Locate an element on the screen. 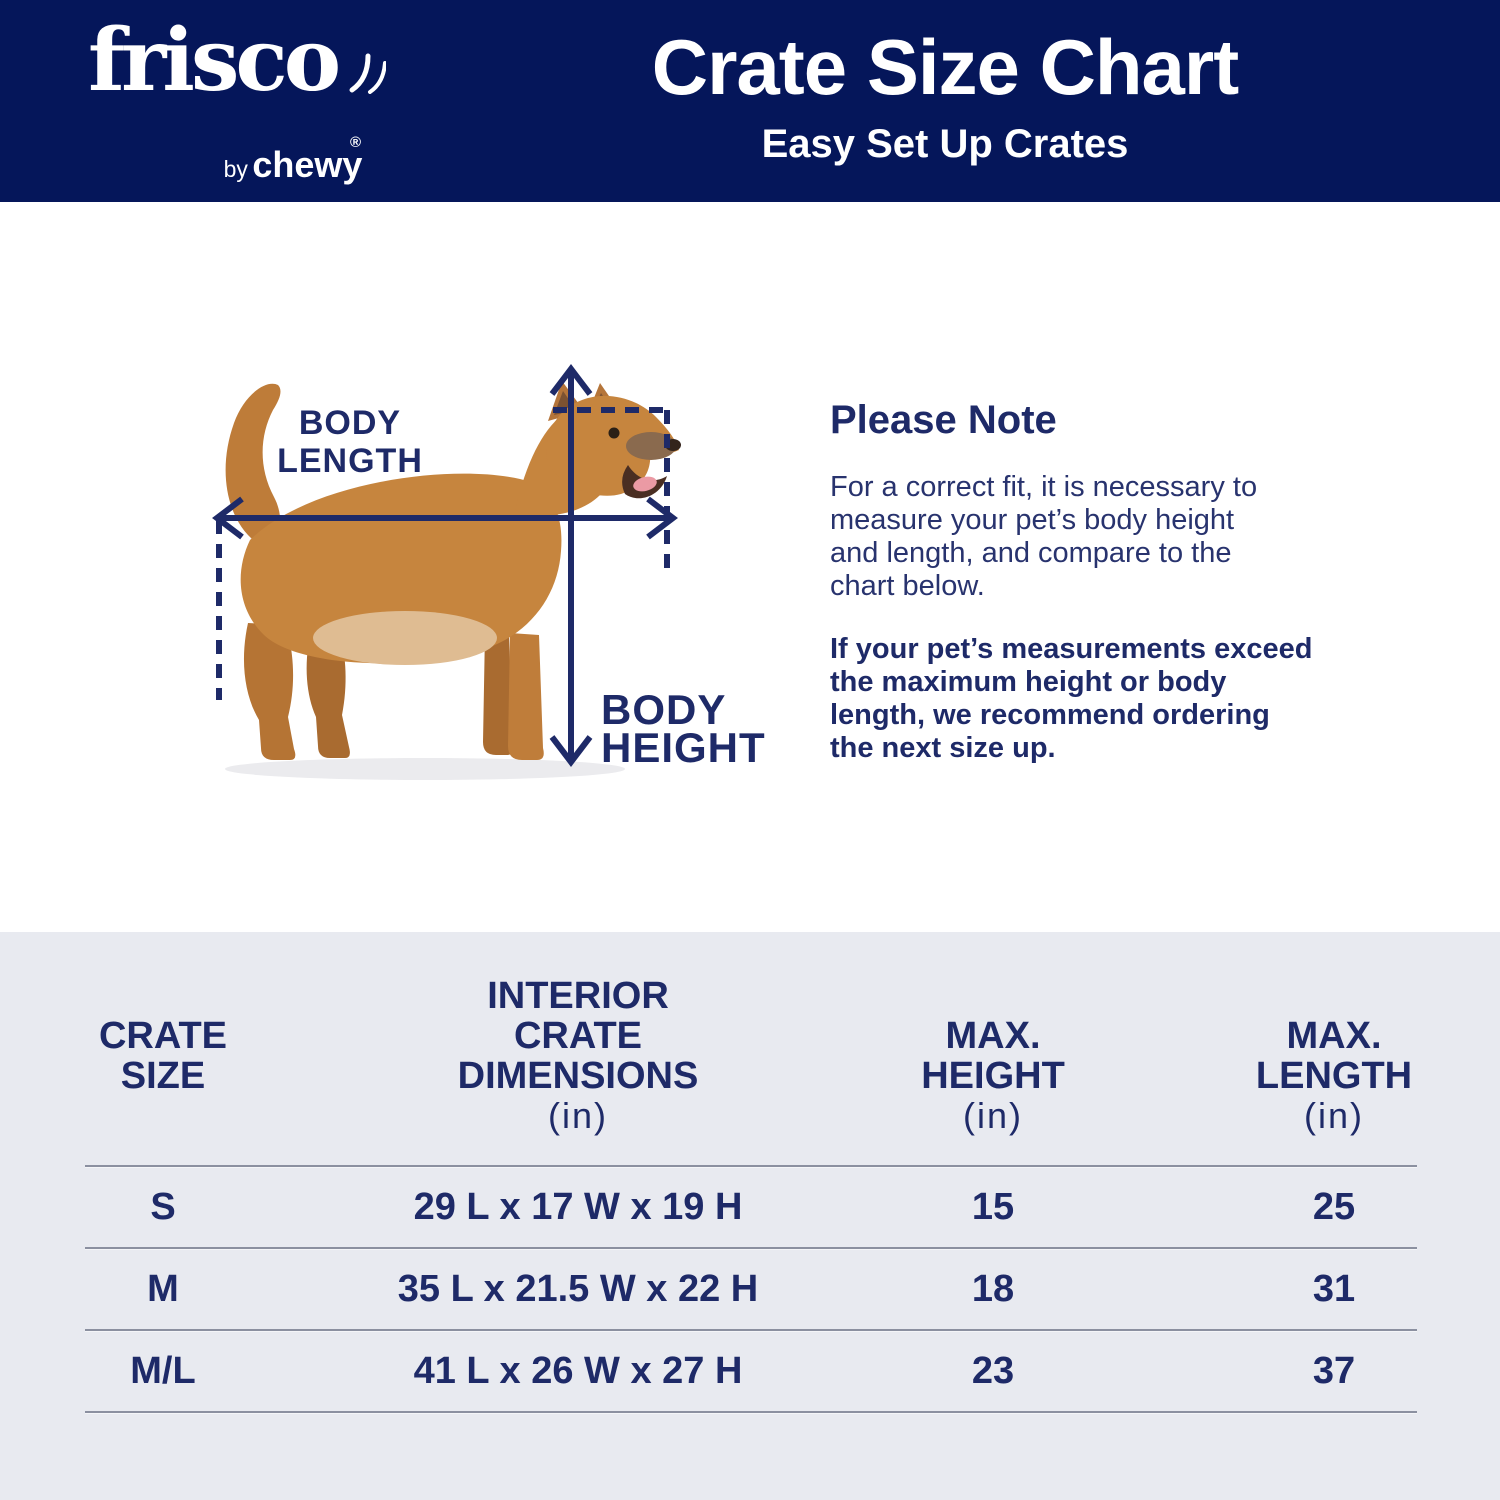 The image size is (1500, 1500). column-header-max-length: MAX. LENGTH (in) is located at coordinates (1334, 1076).